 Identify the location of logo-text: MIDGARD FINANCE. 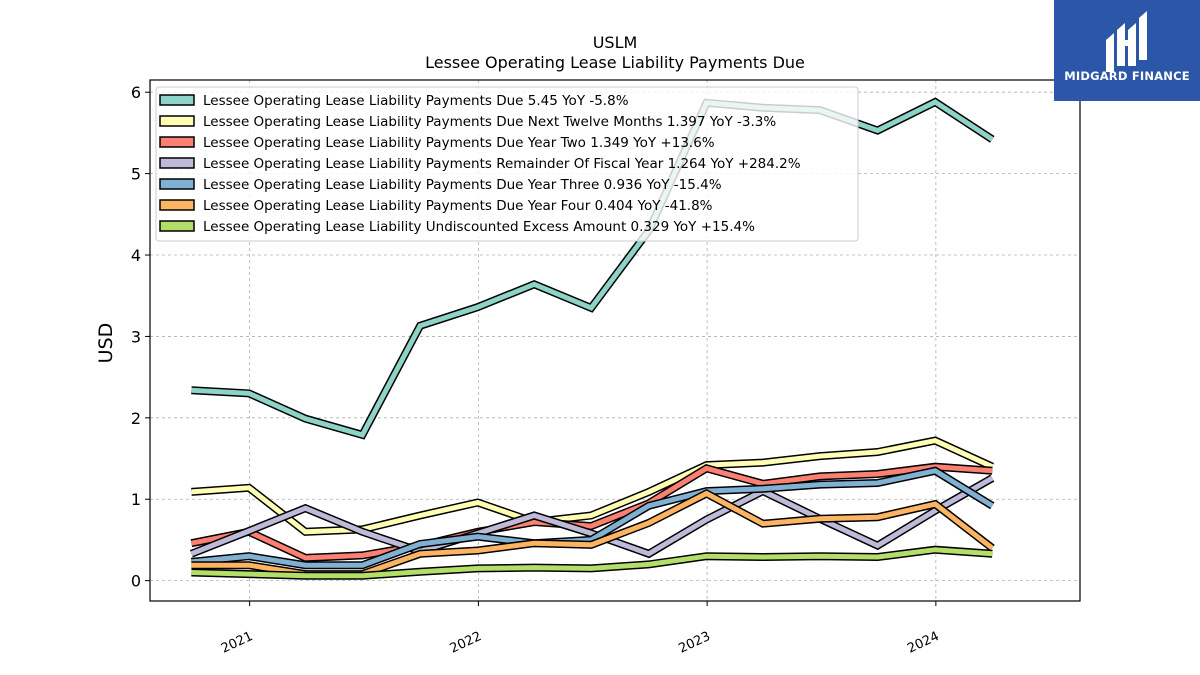
(1127, 76).